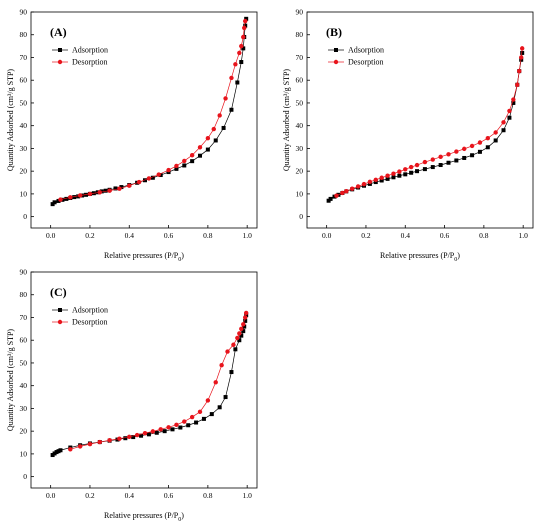 Image resolution: width=550 pixels, height=531 pixels. What do you see at coordinates (130, 495) in the screenshot?
I see `x-tick-label: 0.4` at bounding box center [130, 495].